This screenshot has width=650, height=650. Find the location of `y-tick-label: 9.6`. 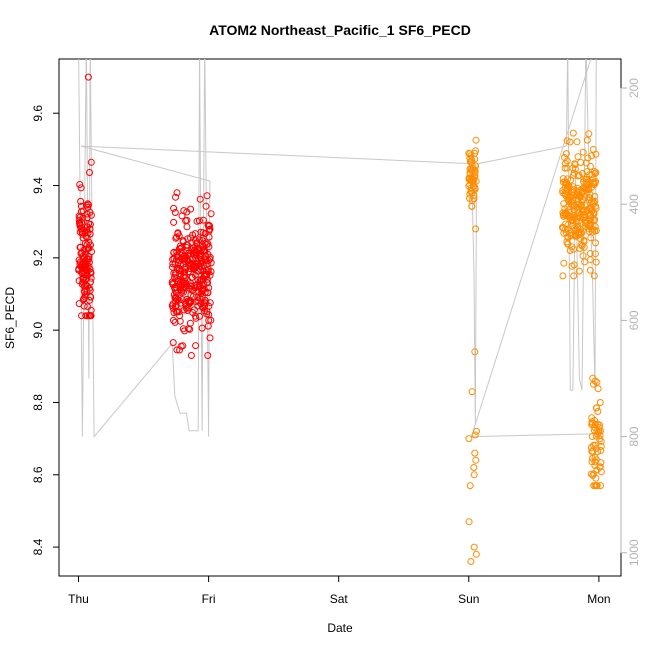

y-tick-label: 9.6 is located at coordinates (38, 113).